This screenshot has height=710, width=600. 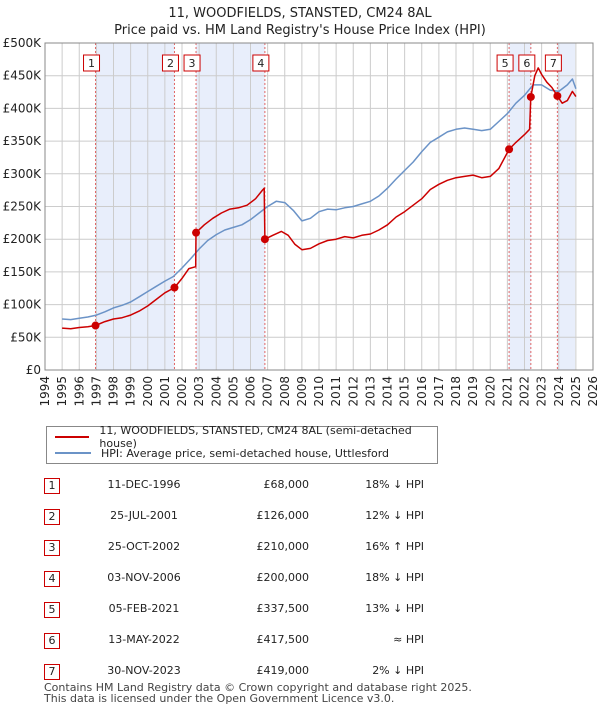 What do you see at coordinates (52, 641) in the screenshot?
I see `sale-number-badge: 6` at bounding box center [52, 641].